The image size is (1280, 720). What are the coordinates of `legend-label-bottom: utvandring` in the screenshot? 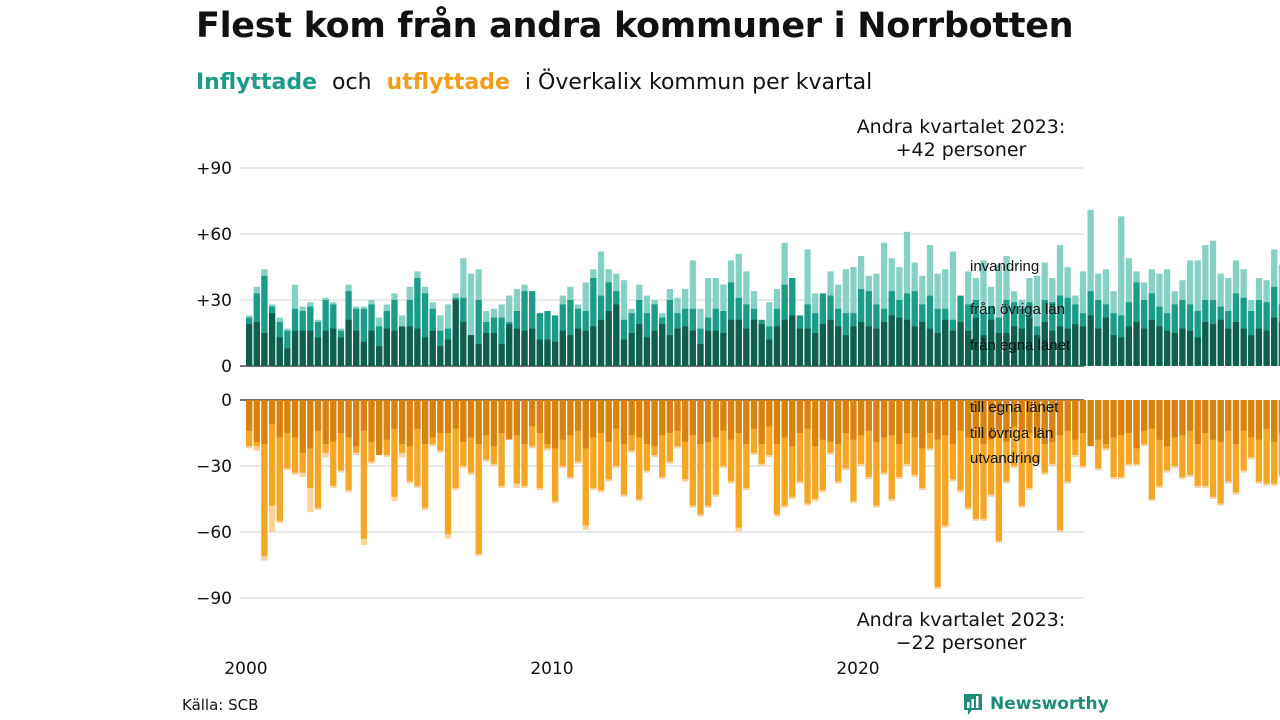 It's located at (1005, 458).